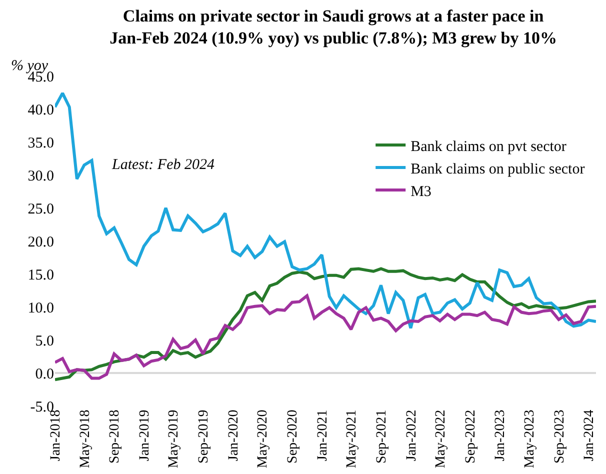  Describe the element at coordinates (589, 436) in the screenshot. I see `x-tick-label: Jan-2024` at that location.